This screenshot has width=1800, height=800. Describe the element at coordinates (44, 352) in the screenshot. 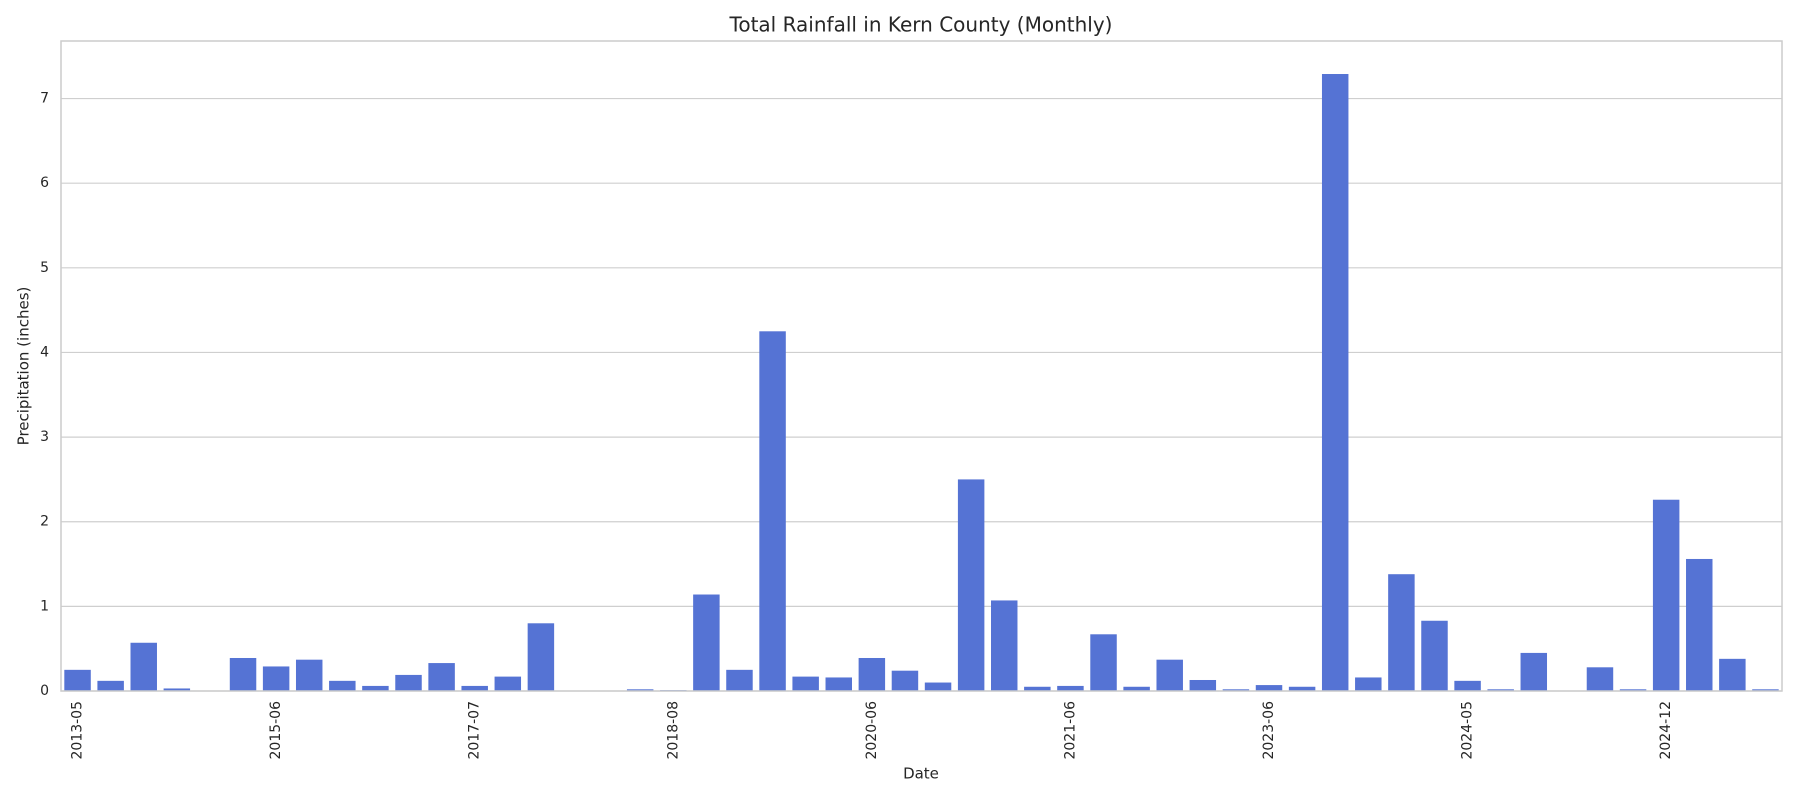

I see `y-tick-label: 4` at that location.